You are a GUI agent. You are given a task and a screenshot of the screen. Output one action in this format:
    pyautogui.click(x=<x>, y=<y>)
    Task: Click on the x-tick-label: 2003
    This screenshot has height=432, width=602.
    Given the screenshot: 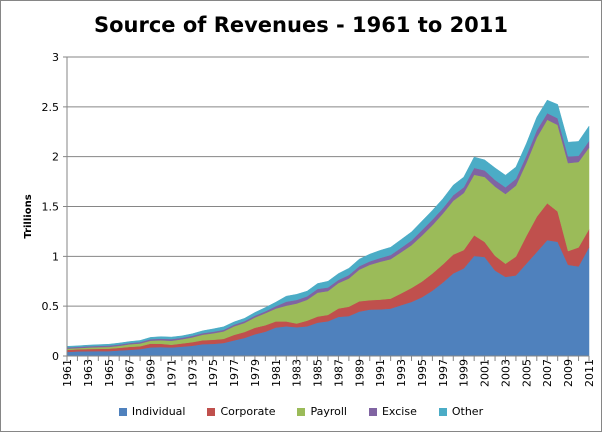 What is the action you would take?
    pyautogui.click(x=505, y=373)
    